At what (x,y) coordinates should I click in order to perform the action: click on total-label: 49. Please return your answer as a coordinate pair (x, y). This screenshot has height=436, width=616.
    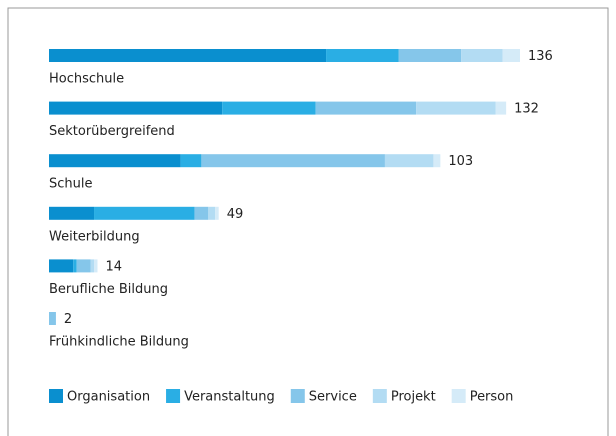
    Looking at the image, I should click on (235, 214).